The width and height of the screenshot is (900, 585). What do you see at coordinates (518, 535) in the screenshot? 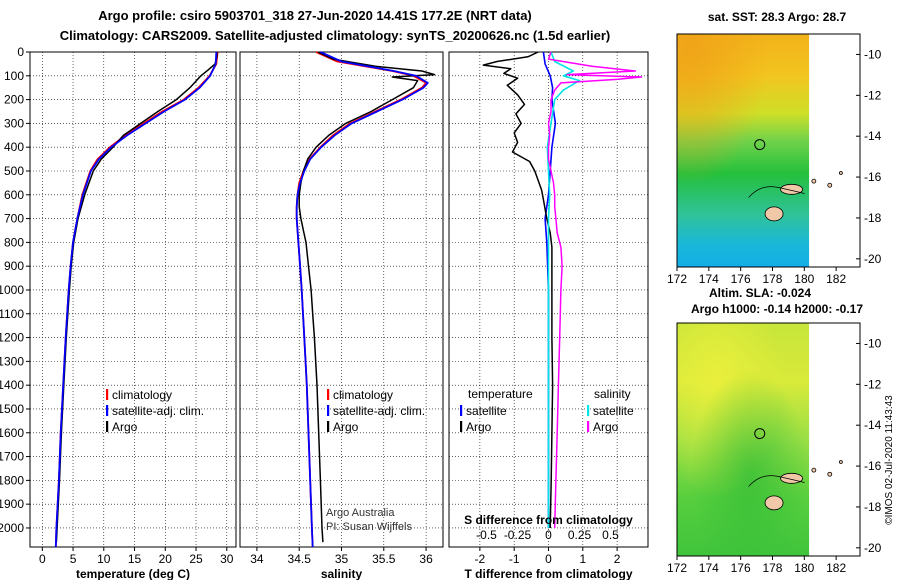
I see `s-tick-label: -0.25` at bounding box center [518, 535].